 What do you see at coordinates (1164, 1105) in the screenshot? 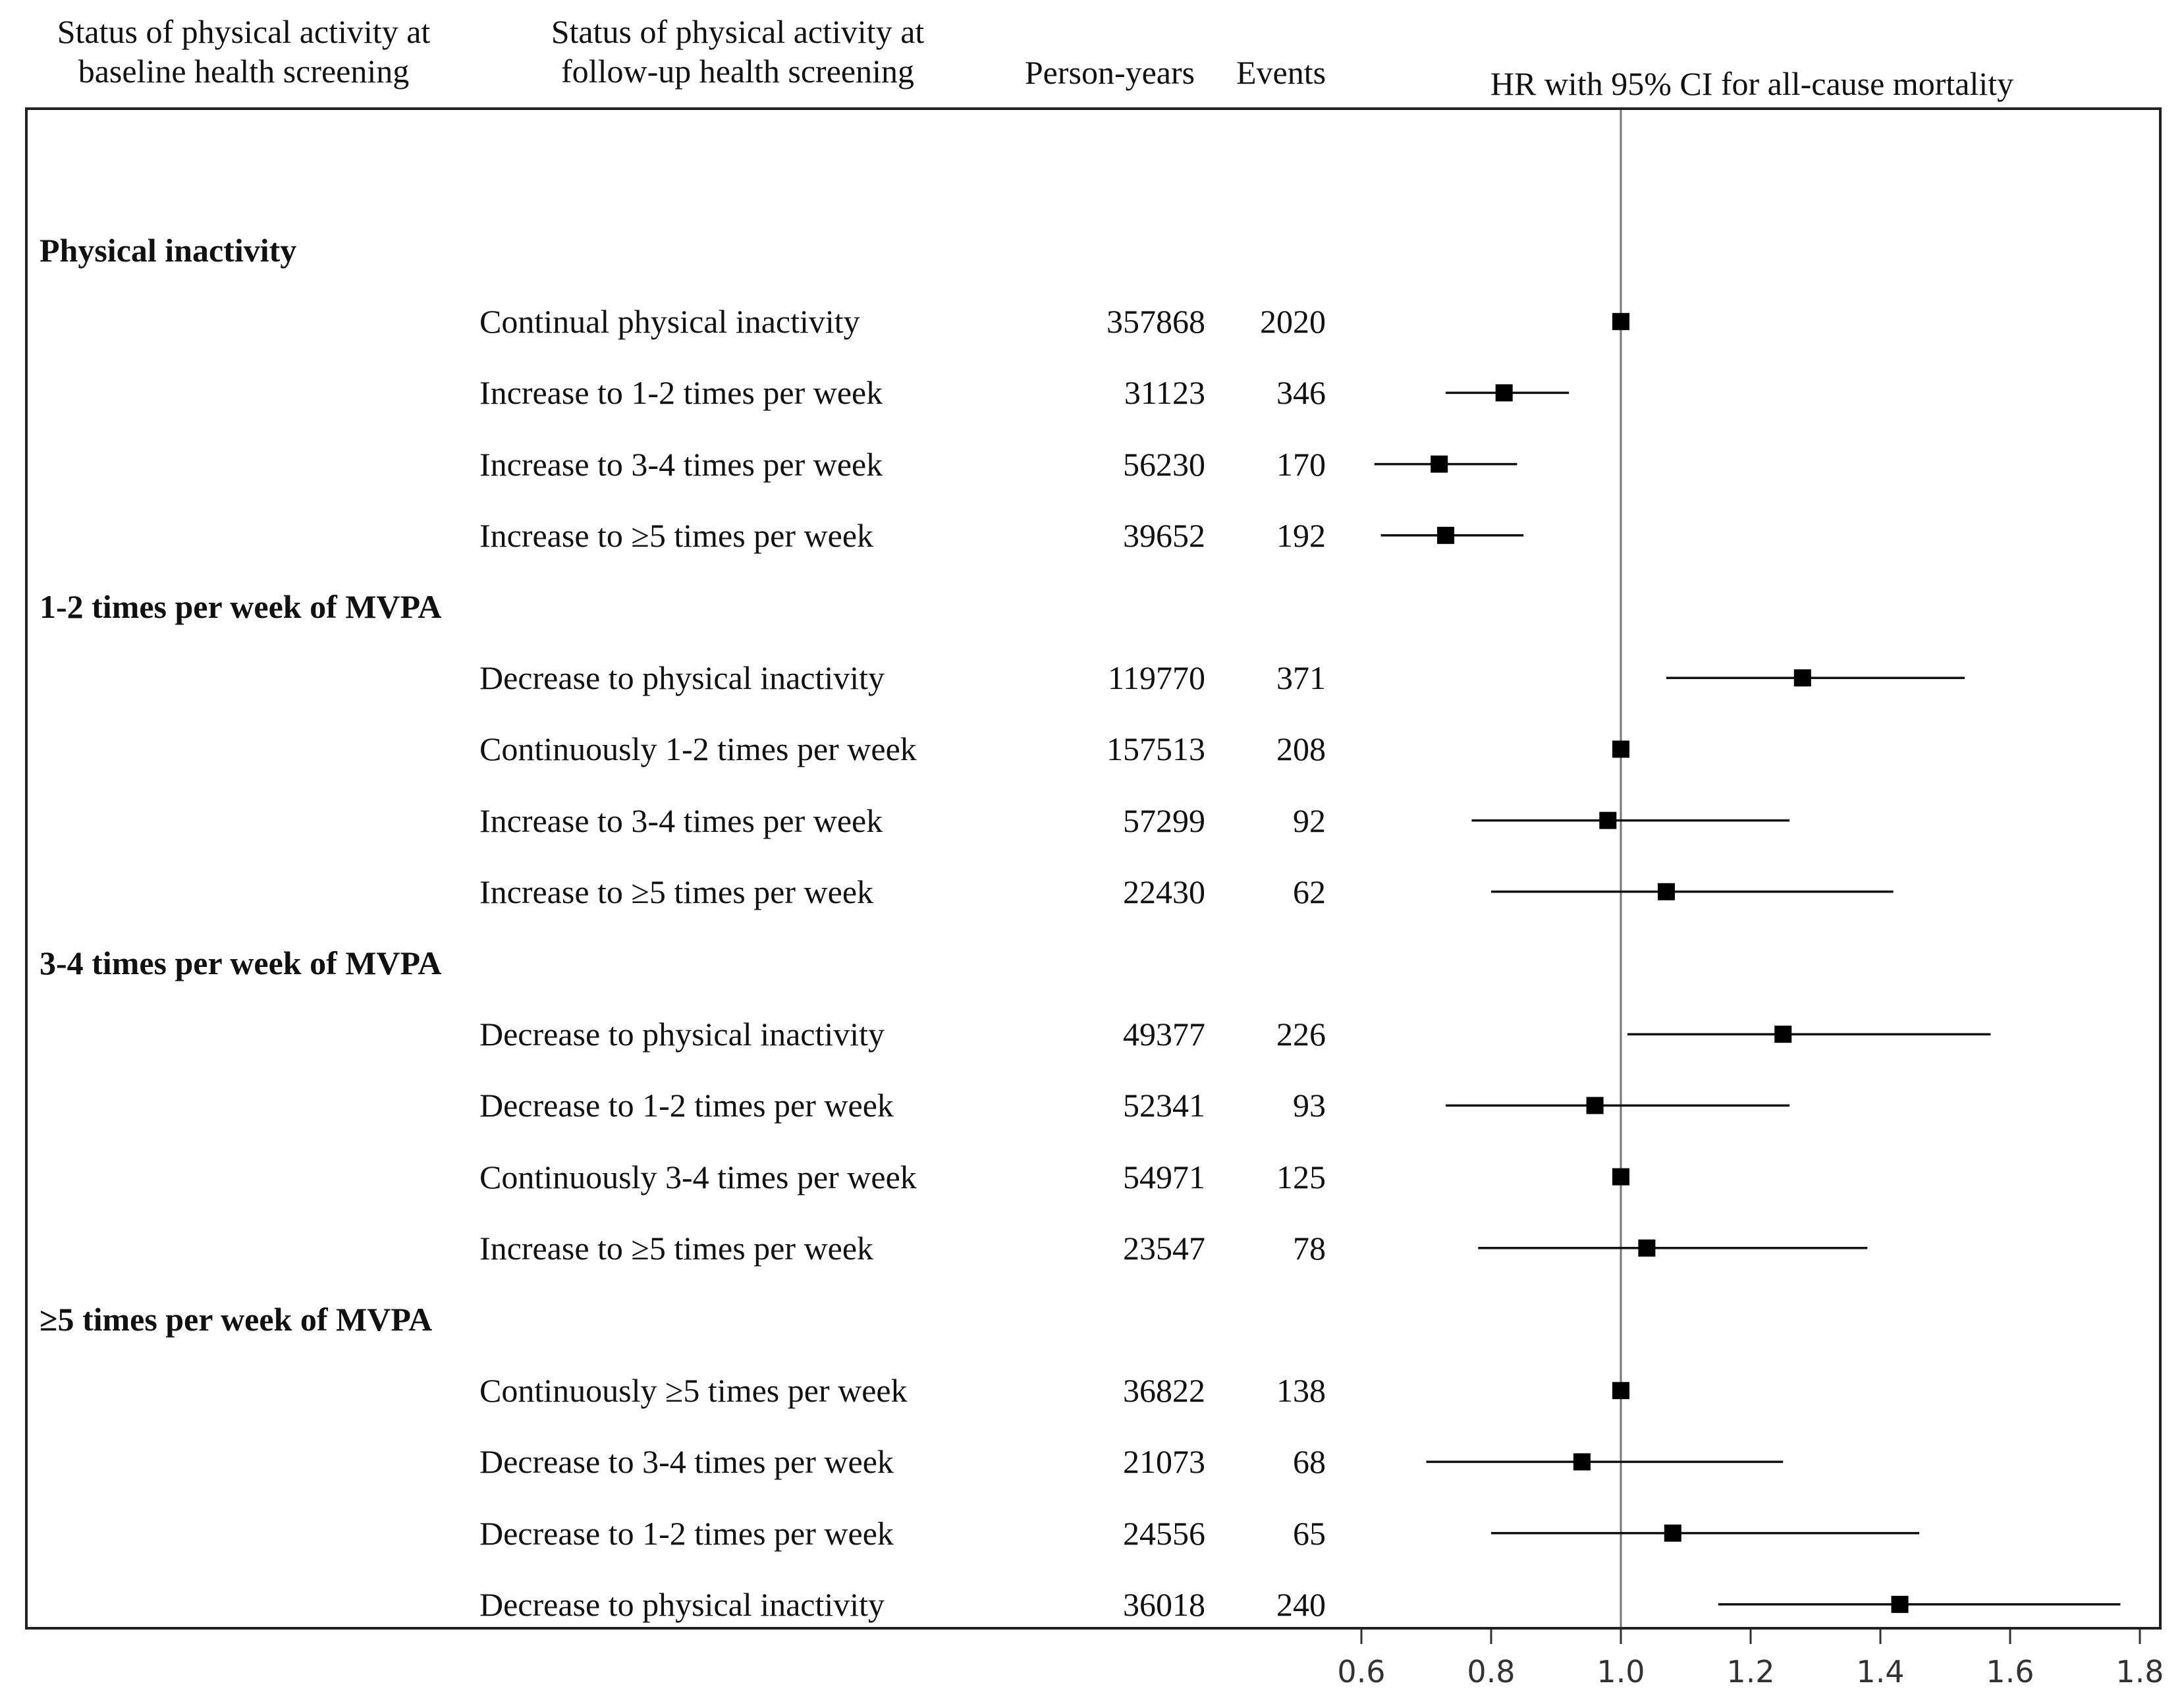
I see `row-person-years: 52341` at bounding box center [1164, 1105].